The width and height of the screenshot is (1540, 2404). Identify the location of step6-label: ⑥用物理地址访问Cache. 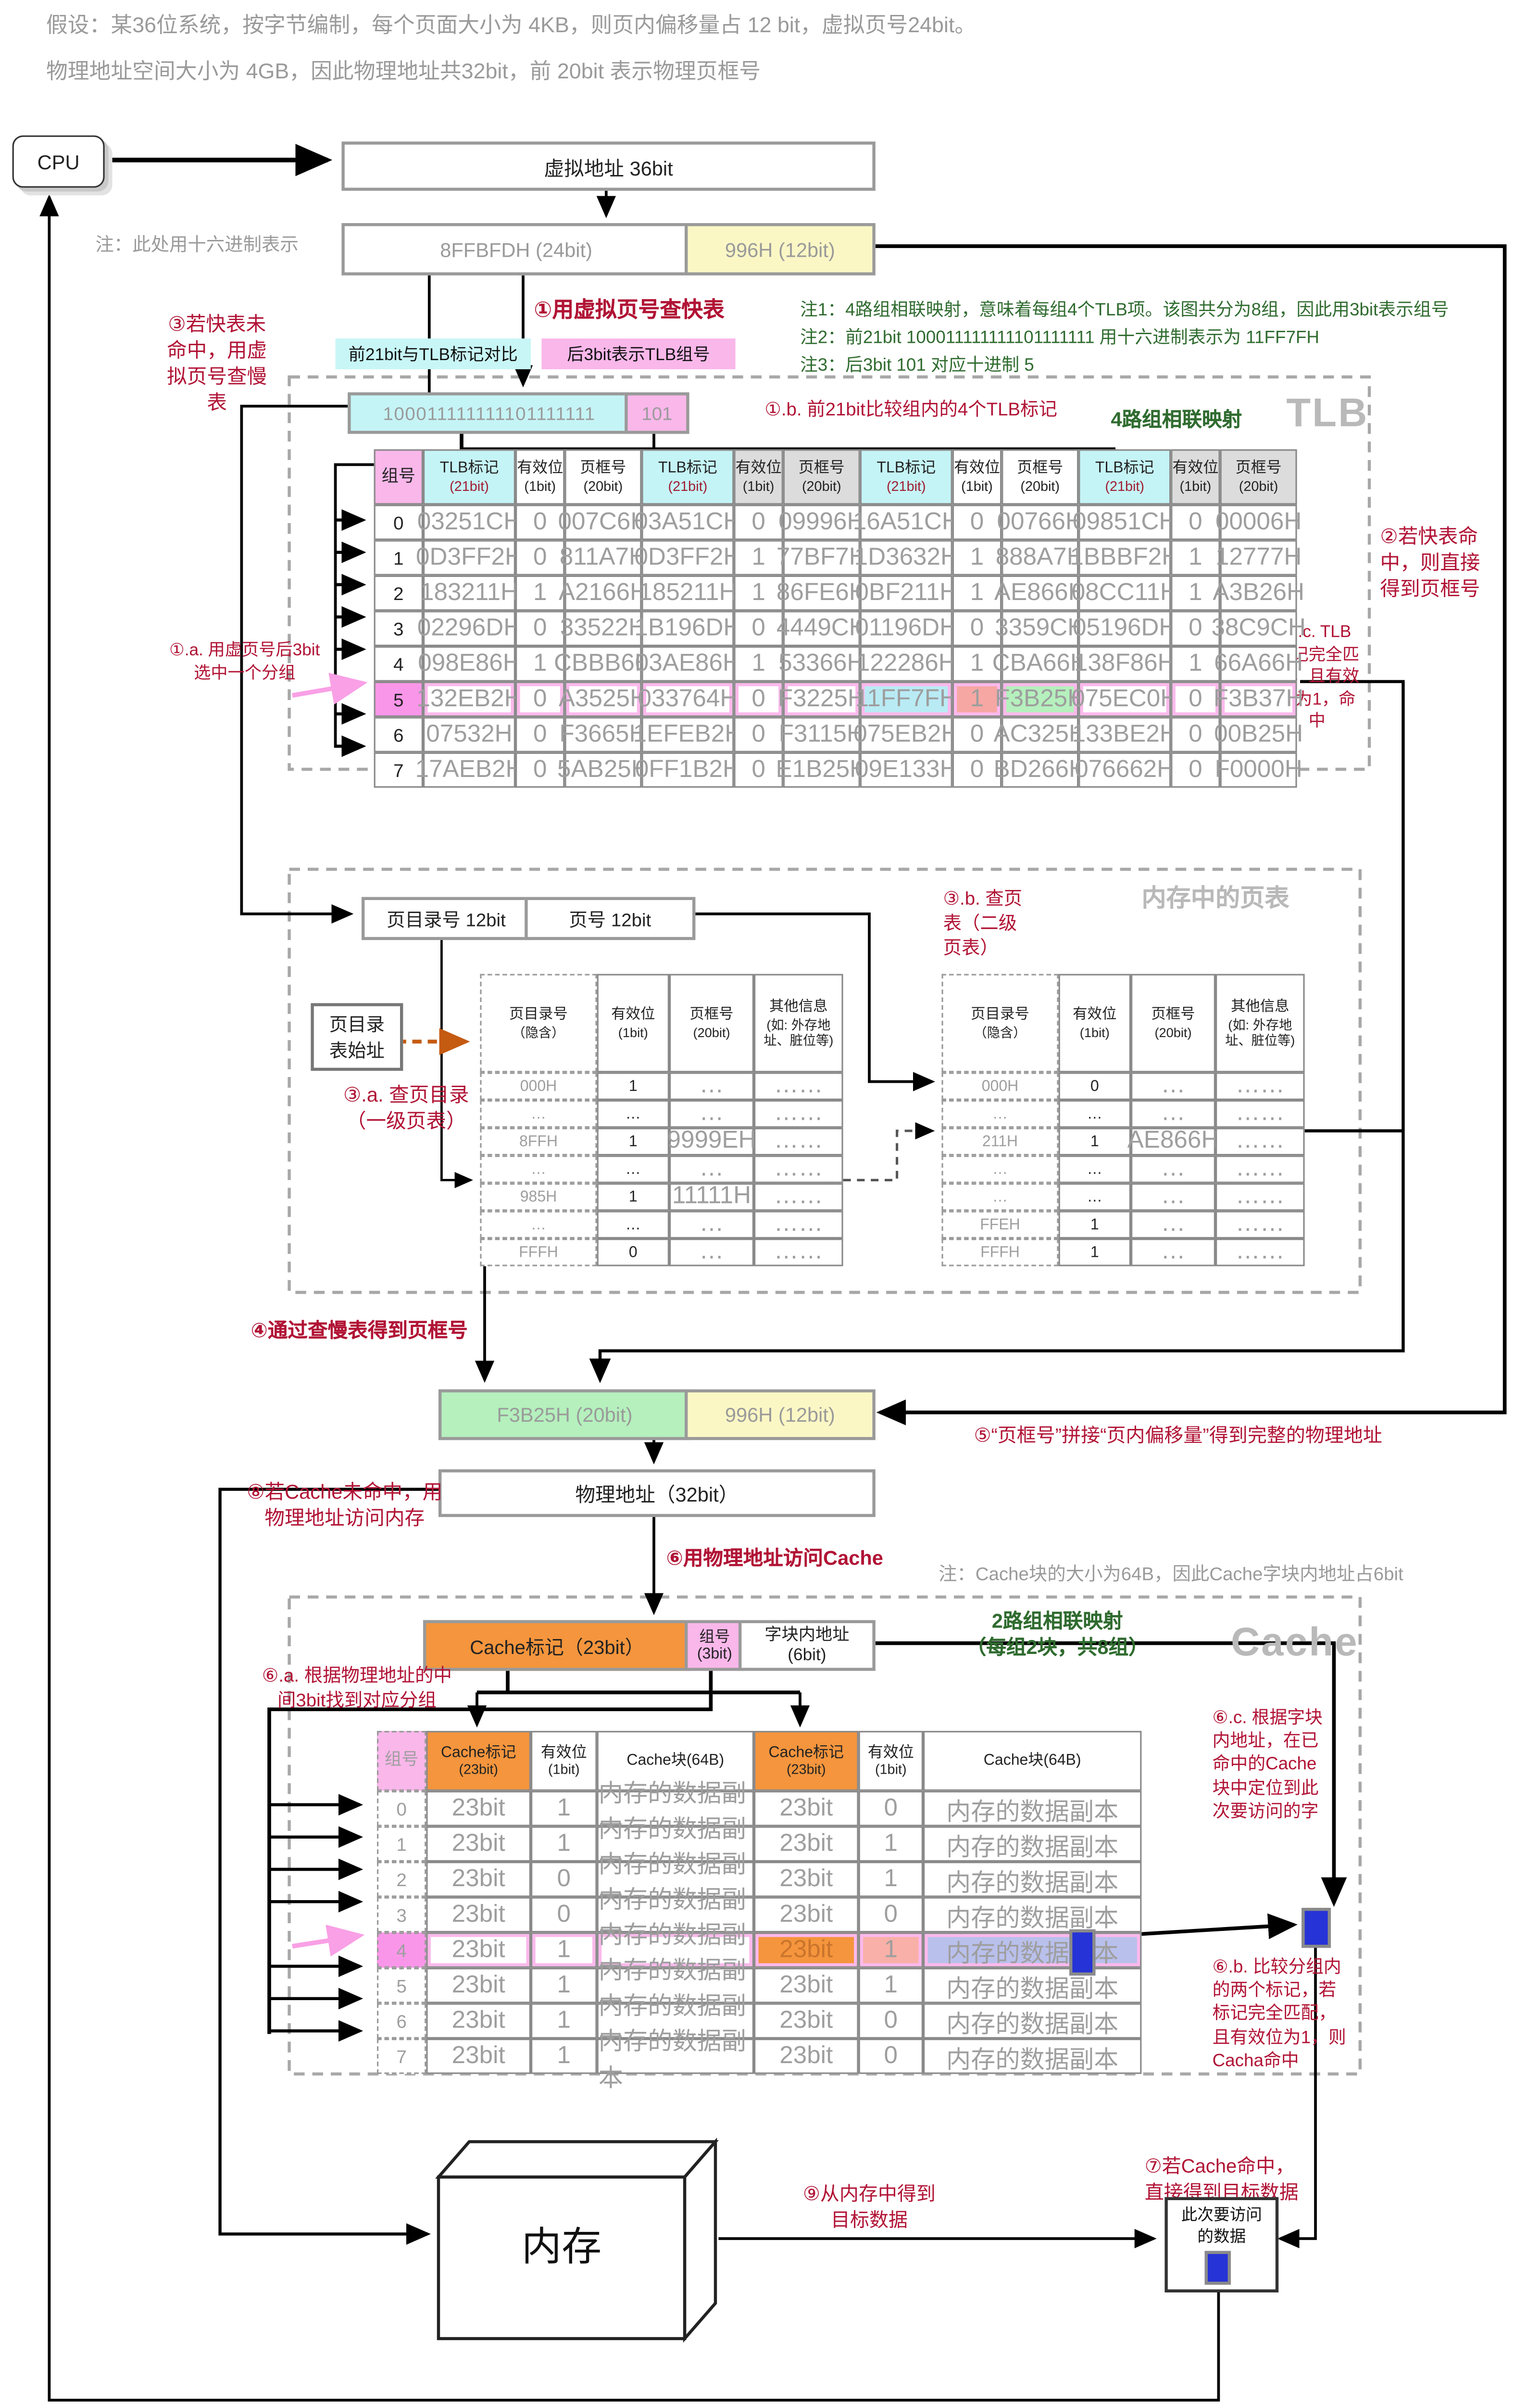
(774, 1557).